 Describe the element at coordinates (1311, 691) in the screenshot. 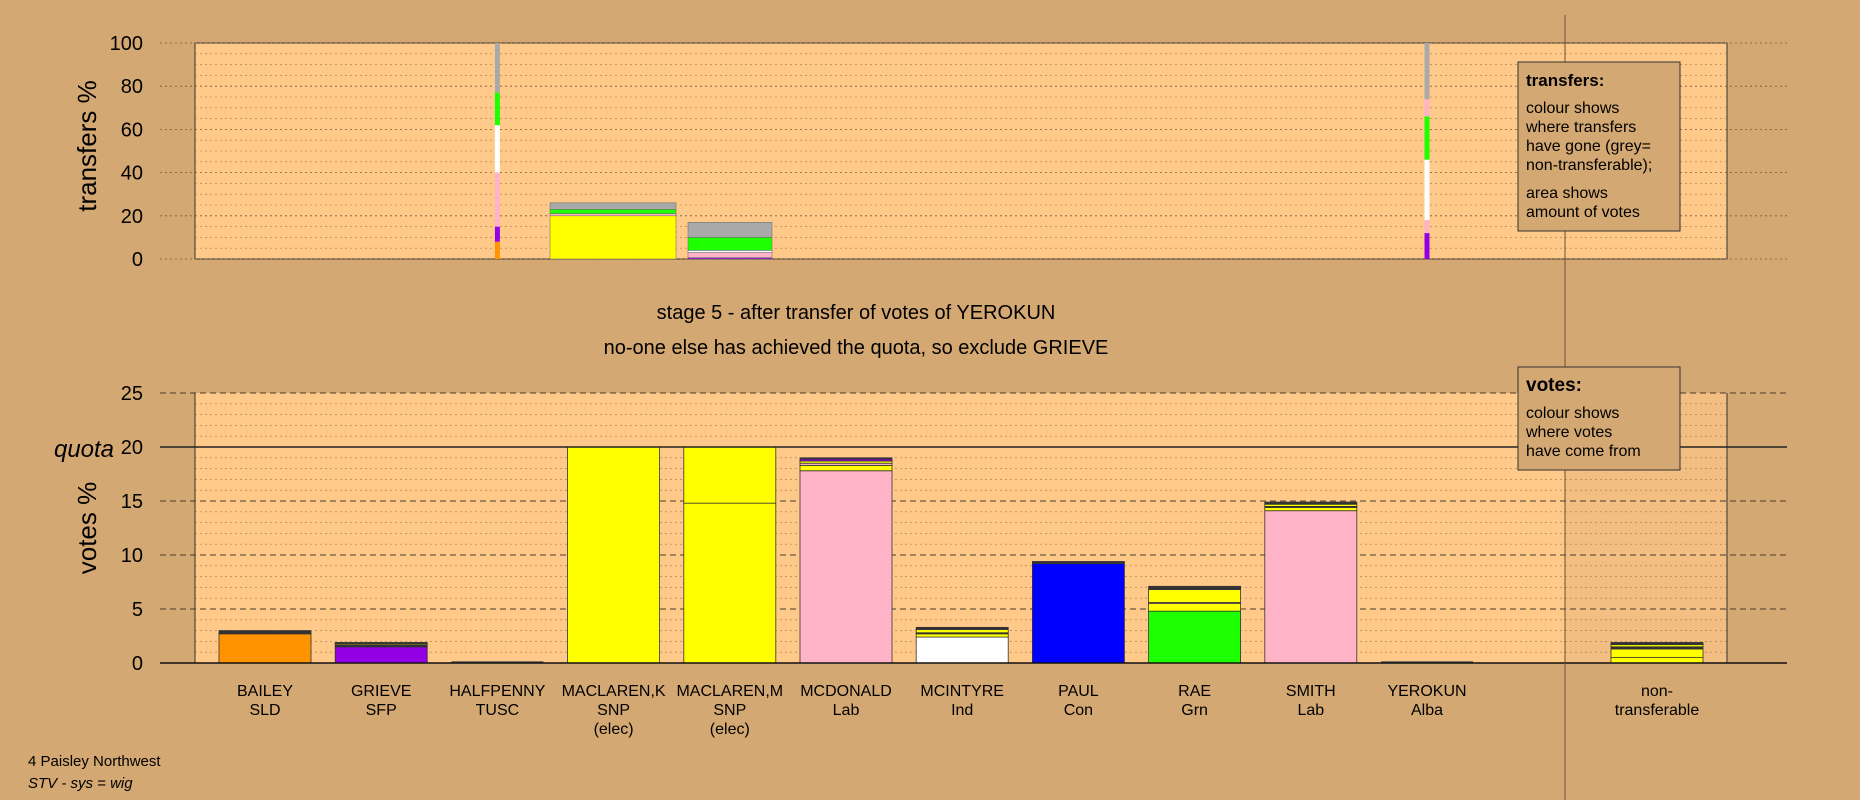

I see `category-label-line: SMITH` at that location.